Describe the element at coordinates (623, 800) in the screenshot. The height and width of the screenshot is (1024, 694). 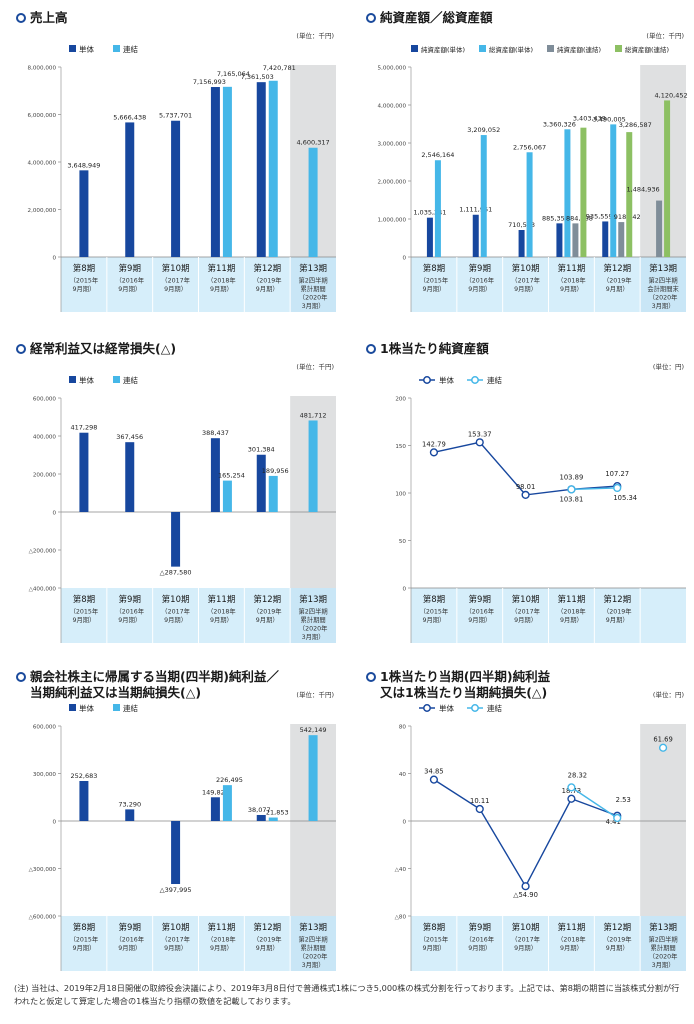
I see `data-label: 2.53` at that location.